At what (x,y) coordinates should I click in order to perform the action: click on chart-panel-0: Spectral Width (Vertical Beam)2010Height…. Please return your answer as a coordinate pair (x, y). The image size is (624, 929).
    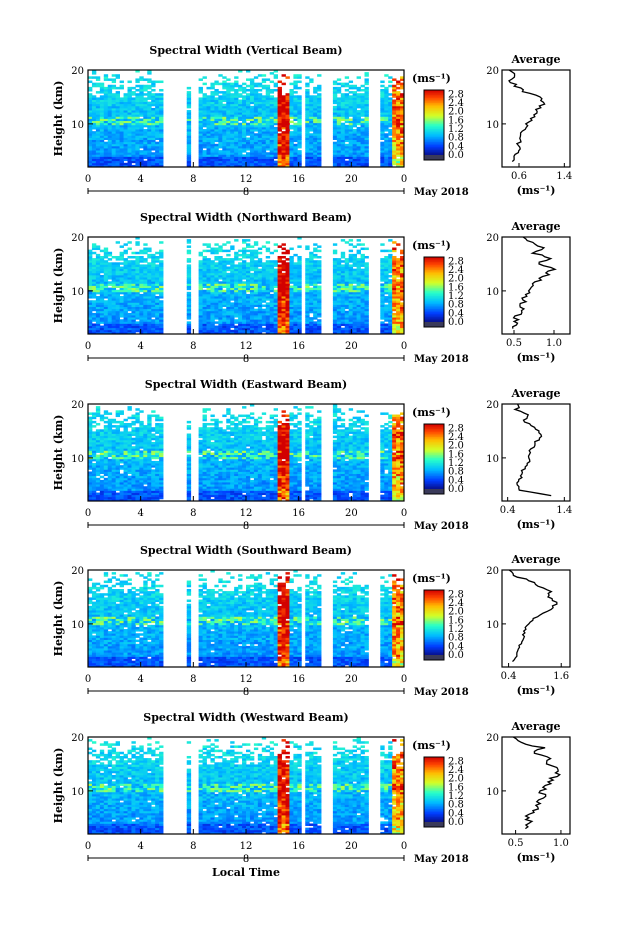
    Looking at the image, I should click on (312, 121).